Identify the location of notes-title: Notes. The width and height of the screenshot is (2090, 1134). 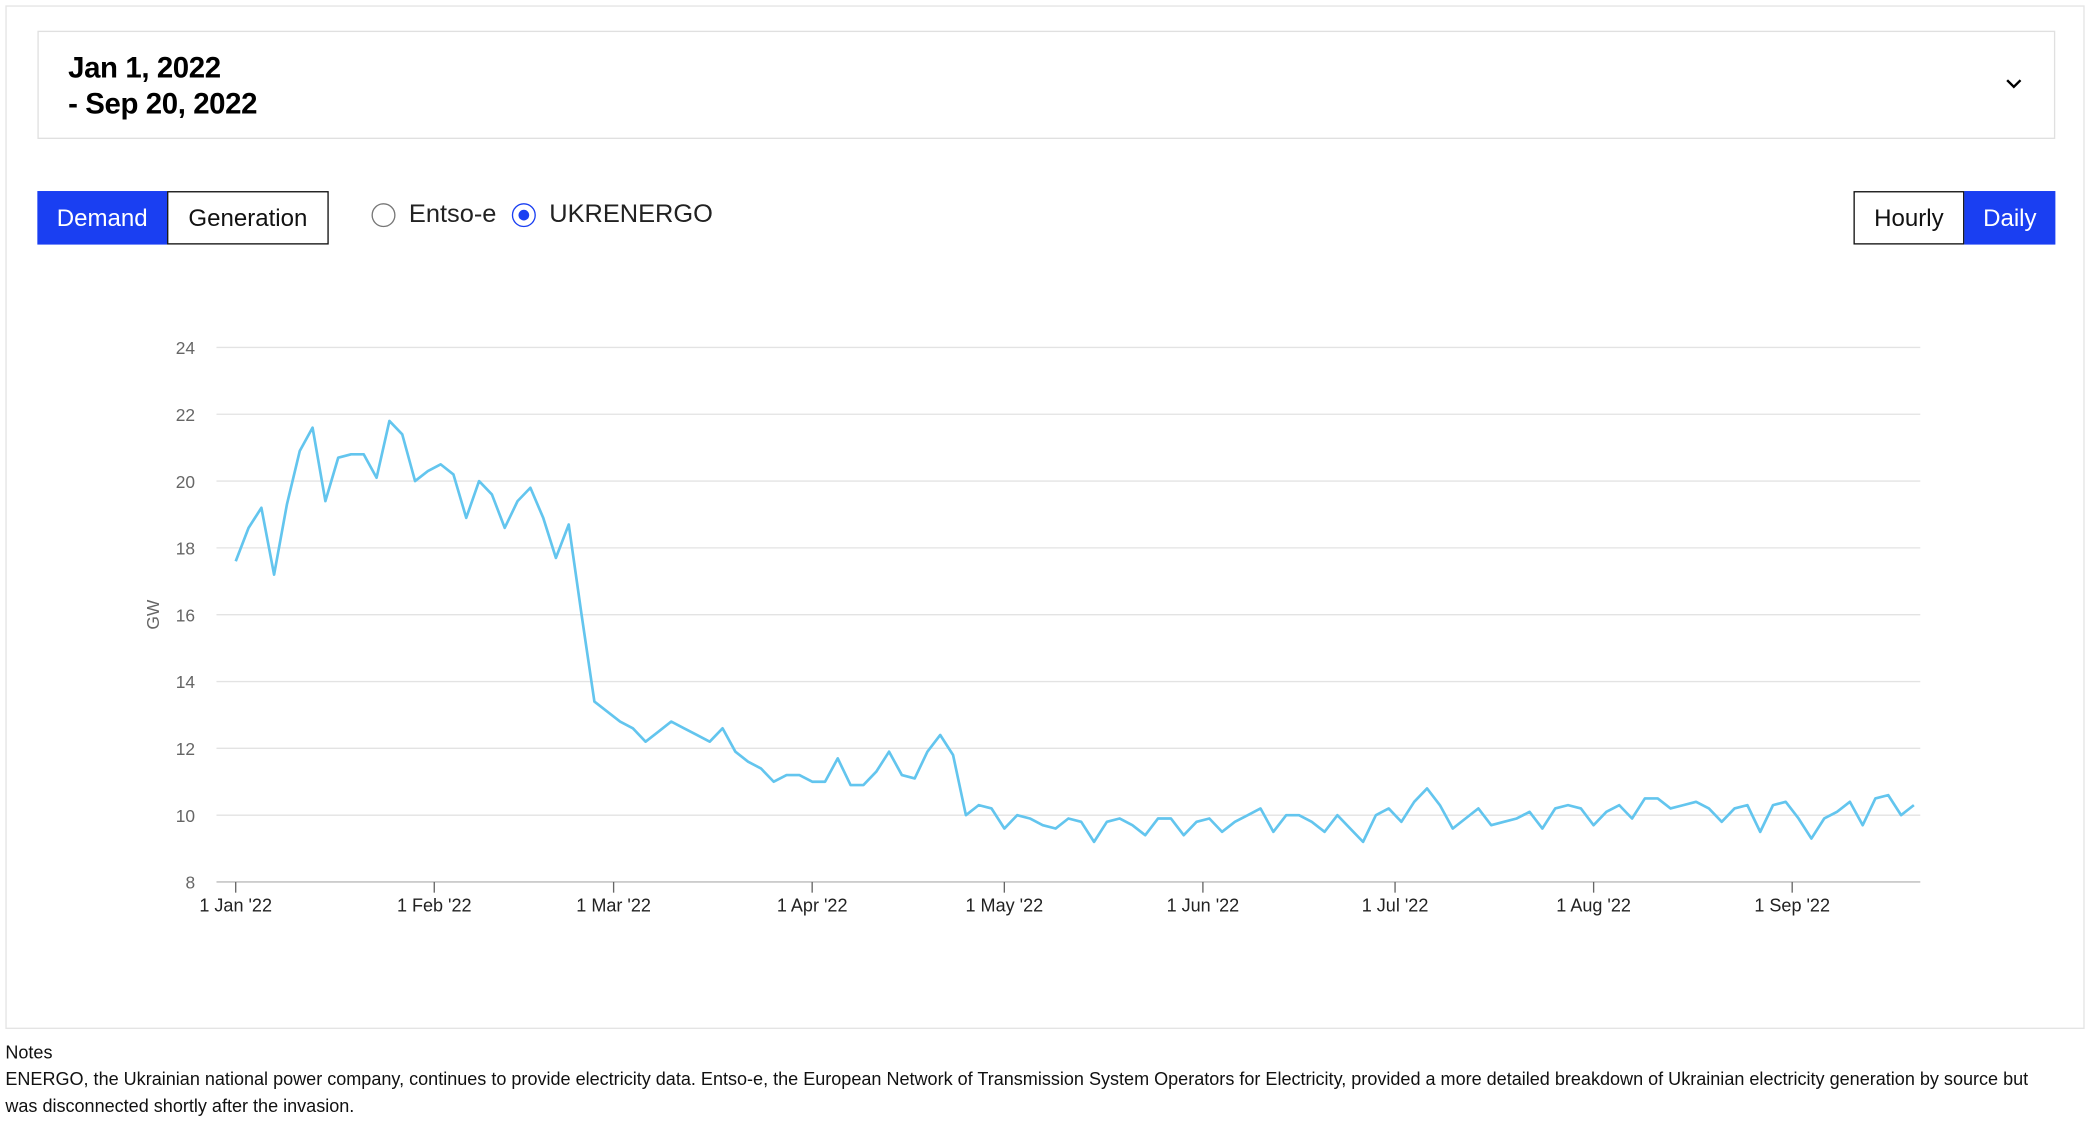
(29, 1052).